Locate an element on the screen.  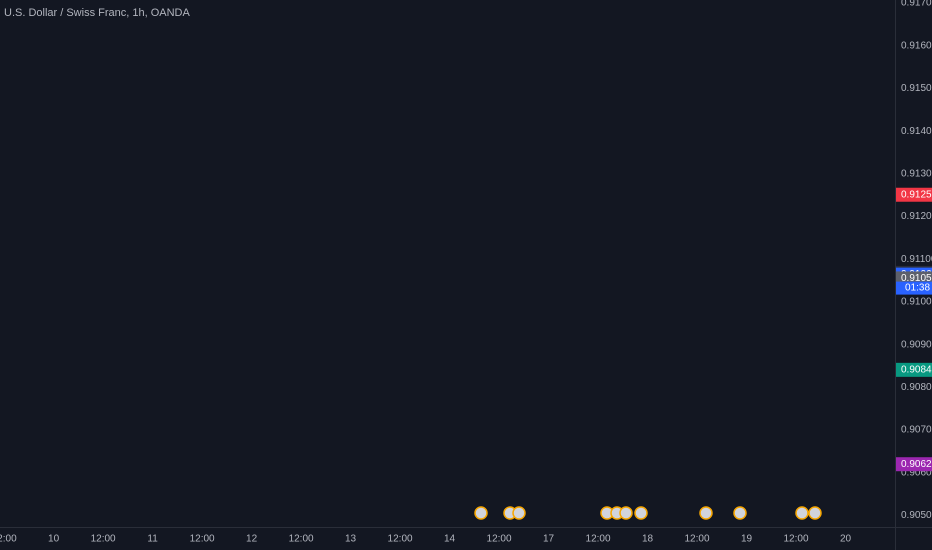
countdown-bg is located at coordinates (914, 288).